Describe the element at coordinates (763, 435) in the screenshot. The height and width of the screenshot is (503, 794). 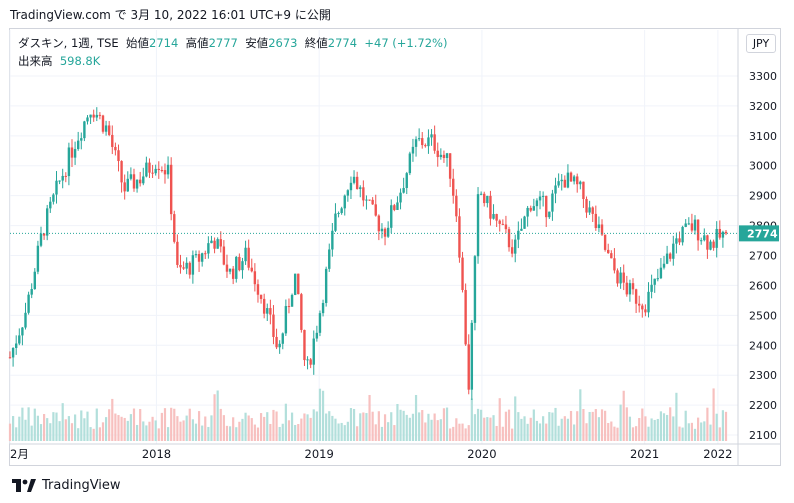
I see `price-tick-label: 2100` at that location.